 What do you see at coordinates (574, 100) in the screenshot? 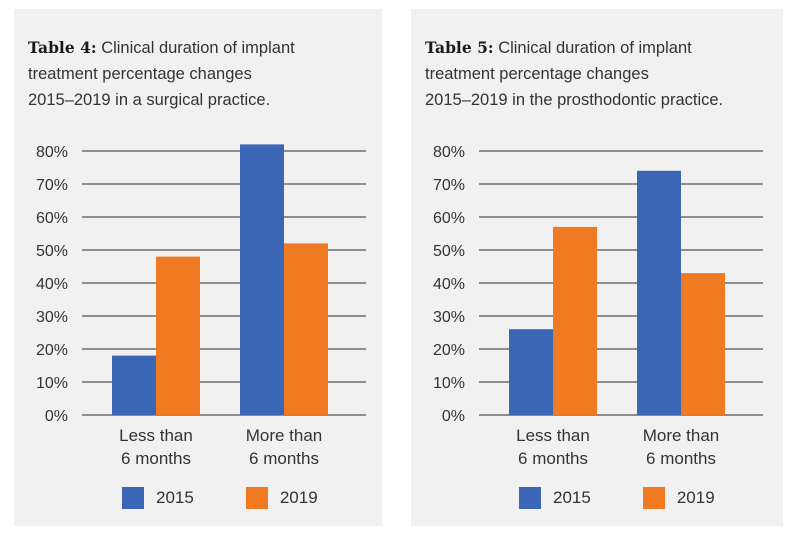
I see `caption-line-3: 2015–2019 in the prosthodontic practice.` at bounding box center [574, 100].